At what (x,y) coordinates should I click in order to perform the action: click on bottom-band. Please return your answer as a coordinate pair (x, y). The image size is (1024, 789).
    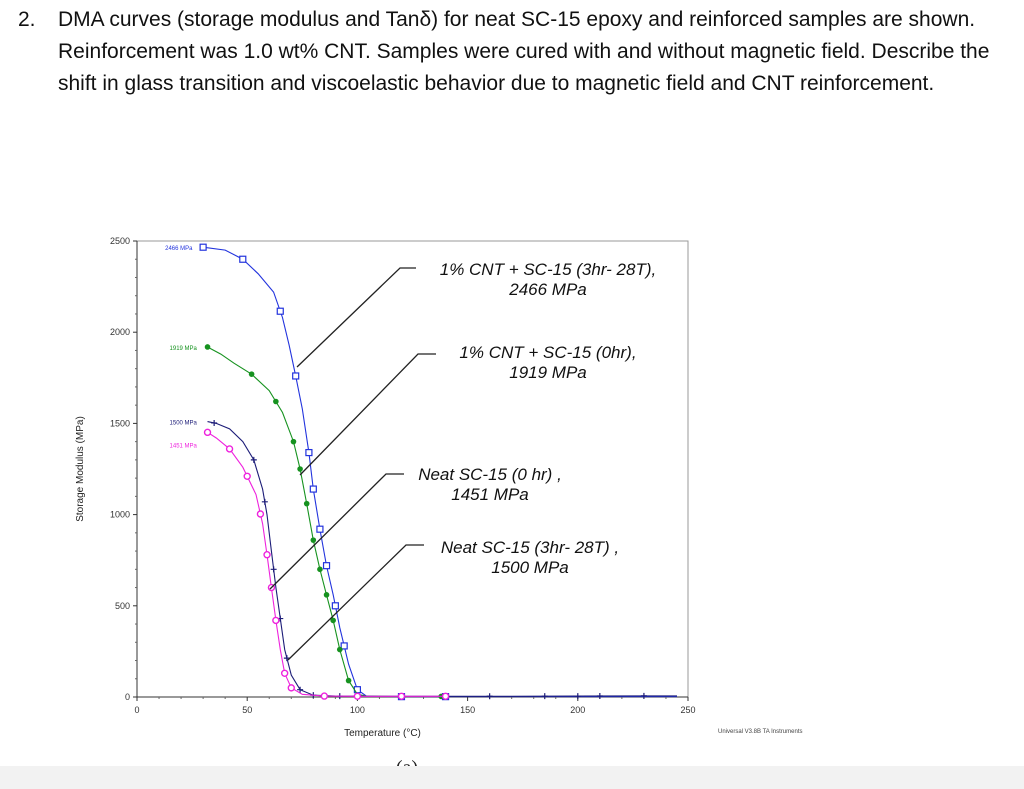
    Looking at the image, I should click on (512, 777).